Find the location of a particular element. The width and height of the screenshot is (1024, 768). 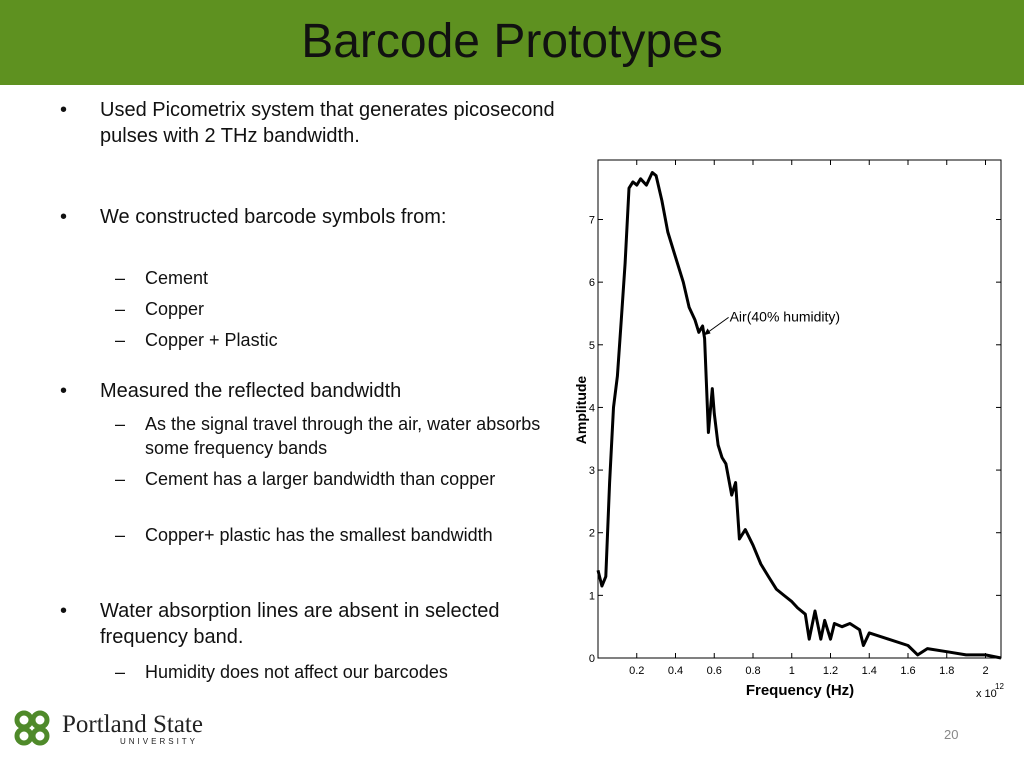

slide-title: Barcode Prototypes is located at coordinates (512, 41).